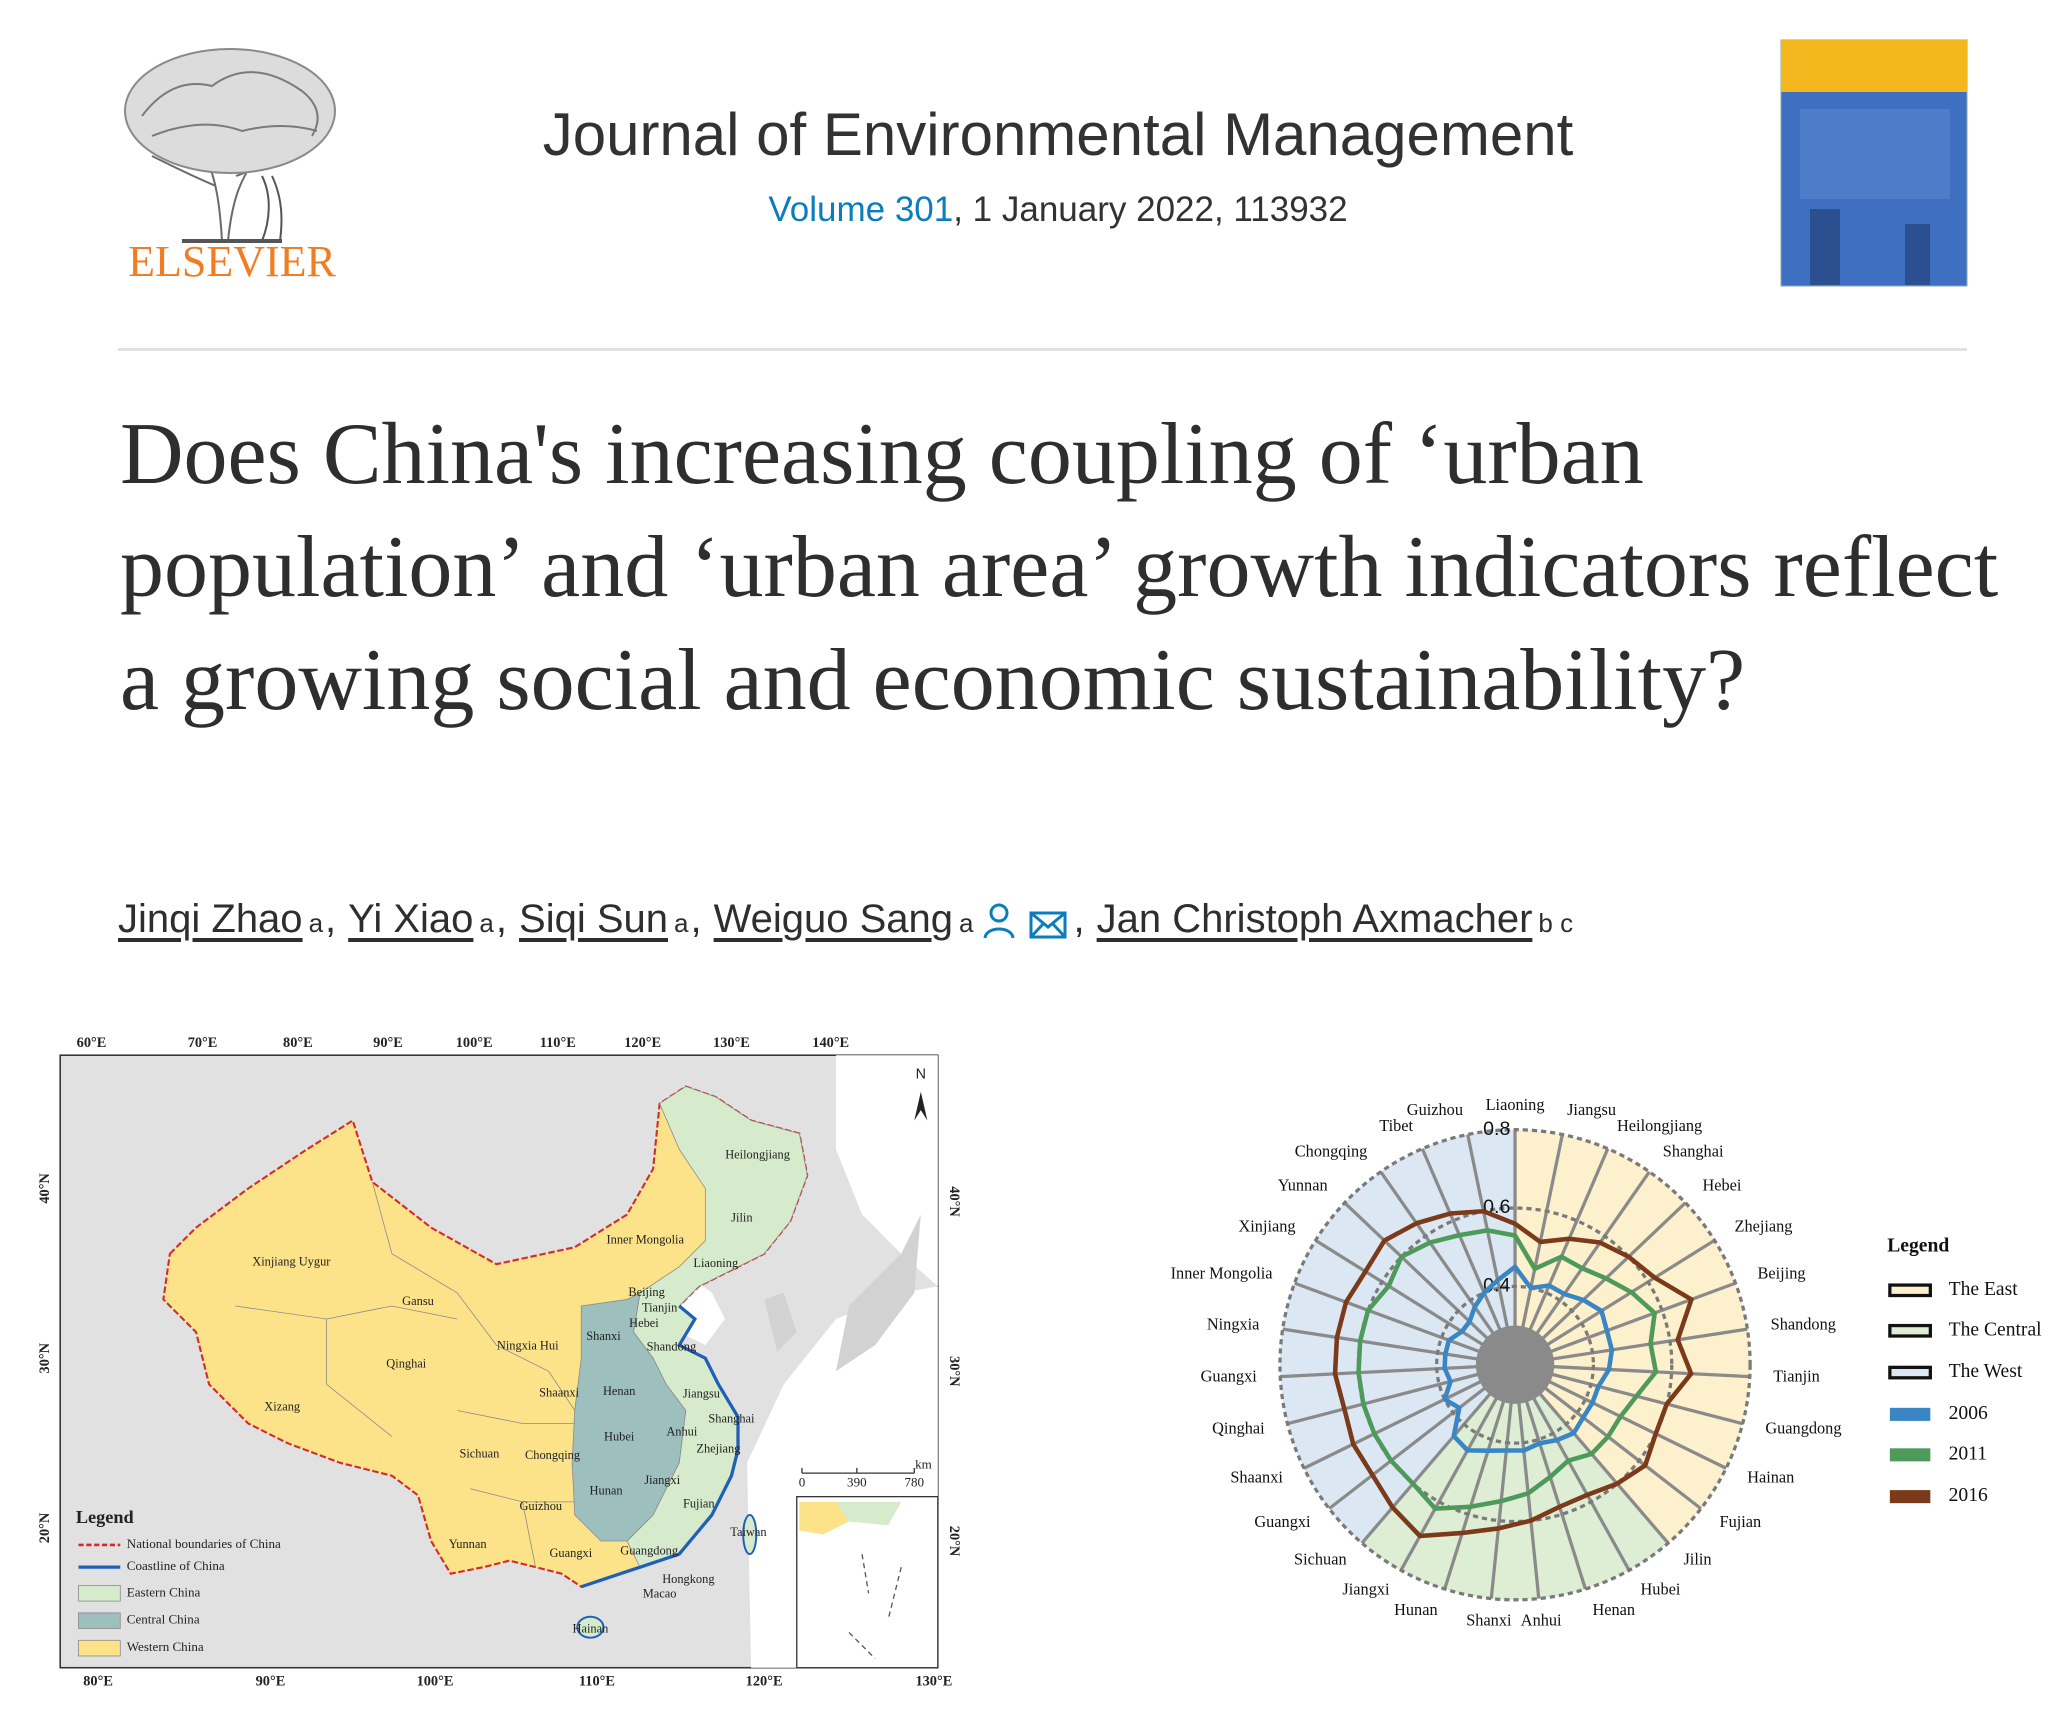  I want to click on journal-title: Journal of Environmental Management, so click(1058, 134).